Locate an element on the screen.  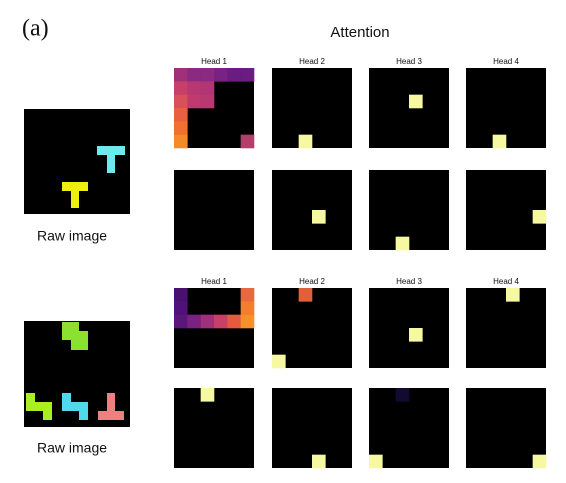
map-background is located at coordinates (214, 210).